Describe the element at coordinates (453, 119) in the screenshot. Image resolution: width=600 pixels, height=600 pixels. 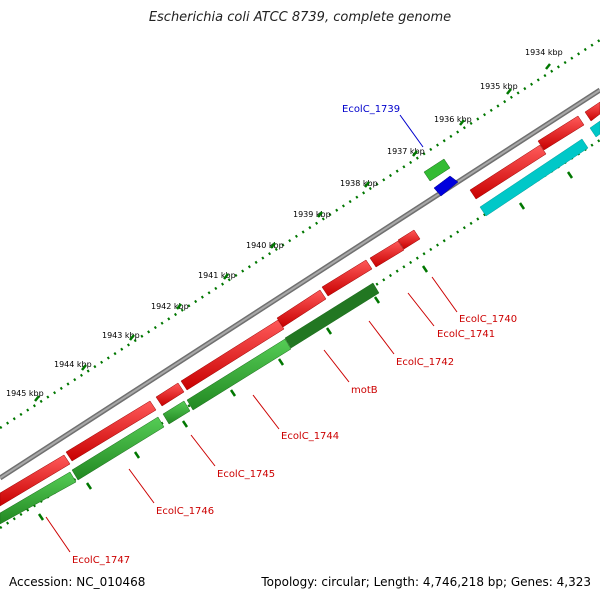
I see `ruler-label-1936: 1936 kbp` at that location.